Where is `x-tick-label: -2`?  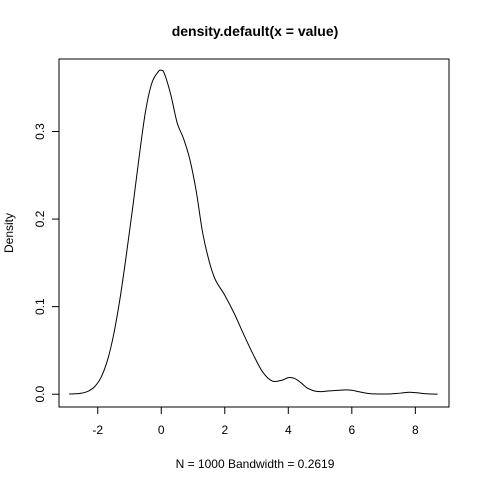
x-tick-label: -2 is located at coordinates (97, 430).